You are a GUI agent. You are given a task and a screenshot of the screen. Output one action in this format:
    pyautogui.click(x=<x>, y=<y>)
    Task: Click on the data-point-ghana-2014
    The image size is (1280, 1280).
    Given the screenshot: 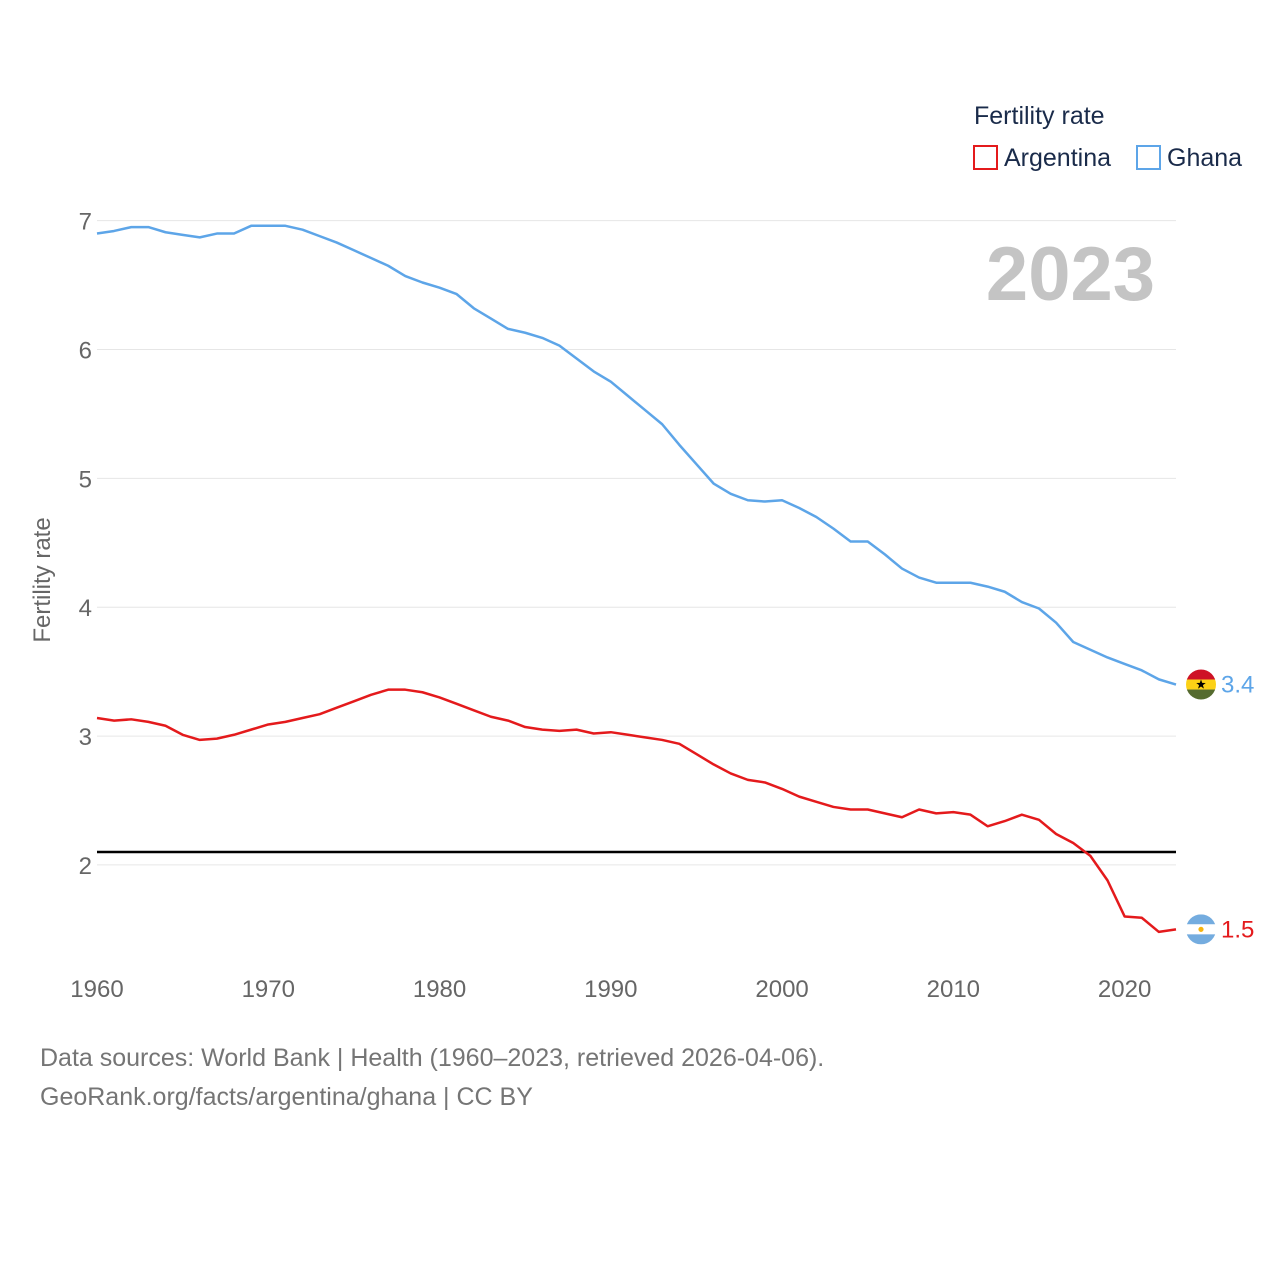 What is the action you would take?
    pyautogui.click(x=1022, y=602)
    